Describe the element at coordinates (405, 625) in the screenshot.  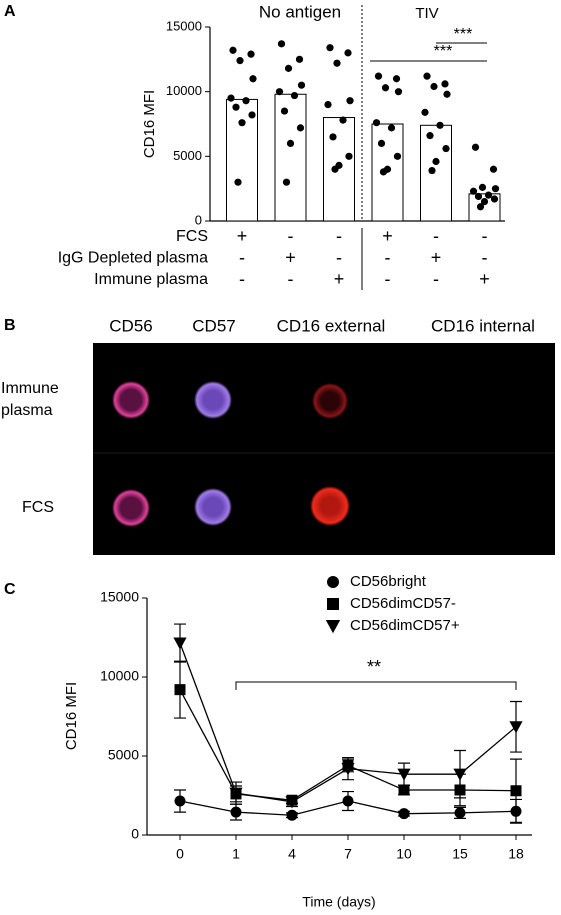
I see `legend-label: CD56dimCD57+` at that location.